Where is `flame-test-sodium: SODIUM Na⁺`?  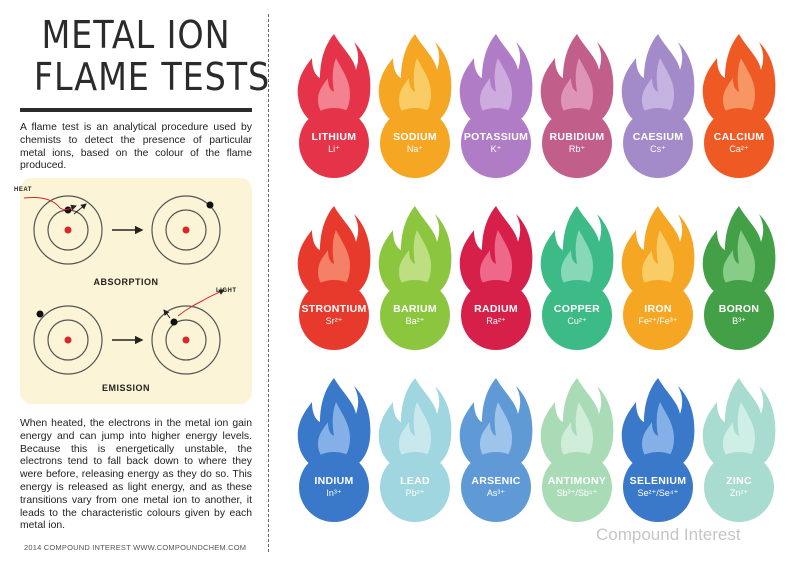 flame-test-sodium: SODIUM Na⁺ is located at coordinates (415, 113).